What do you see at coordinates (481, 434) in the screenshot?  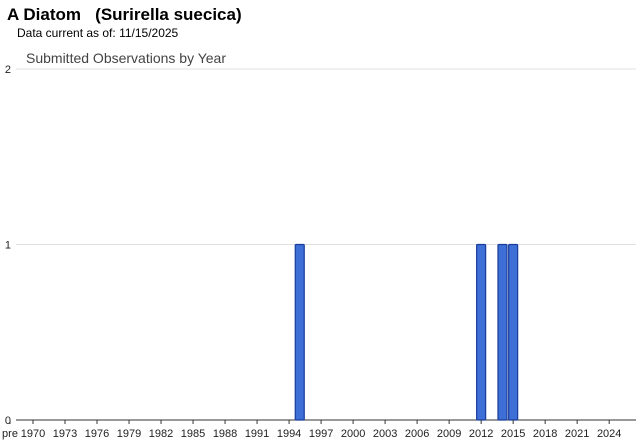 I see `x-tick-label: 2012` at bounding box center [481, 434].